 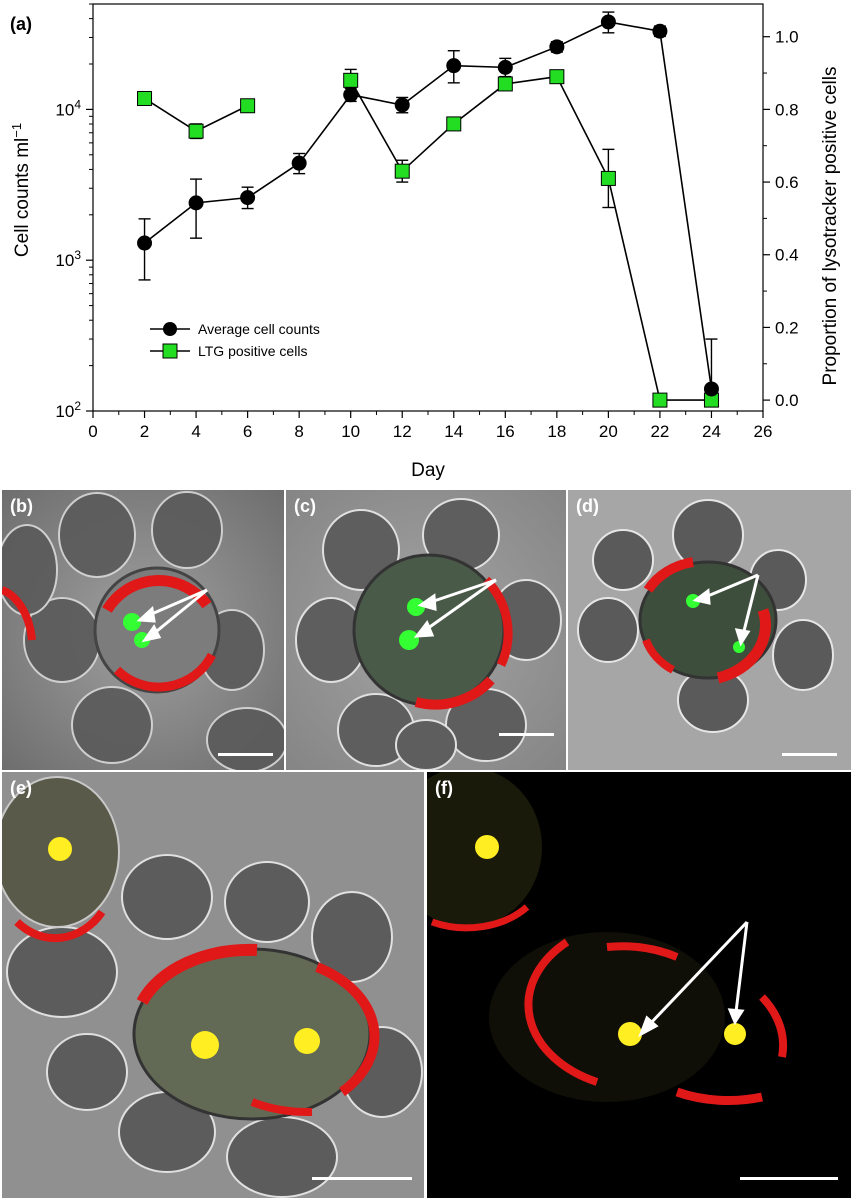 What do you see at coordinates (21, 24) in the screenshot?
I see `panel-label-a: (a)` at bounding box center [21, 24].